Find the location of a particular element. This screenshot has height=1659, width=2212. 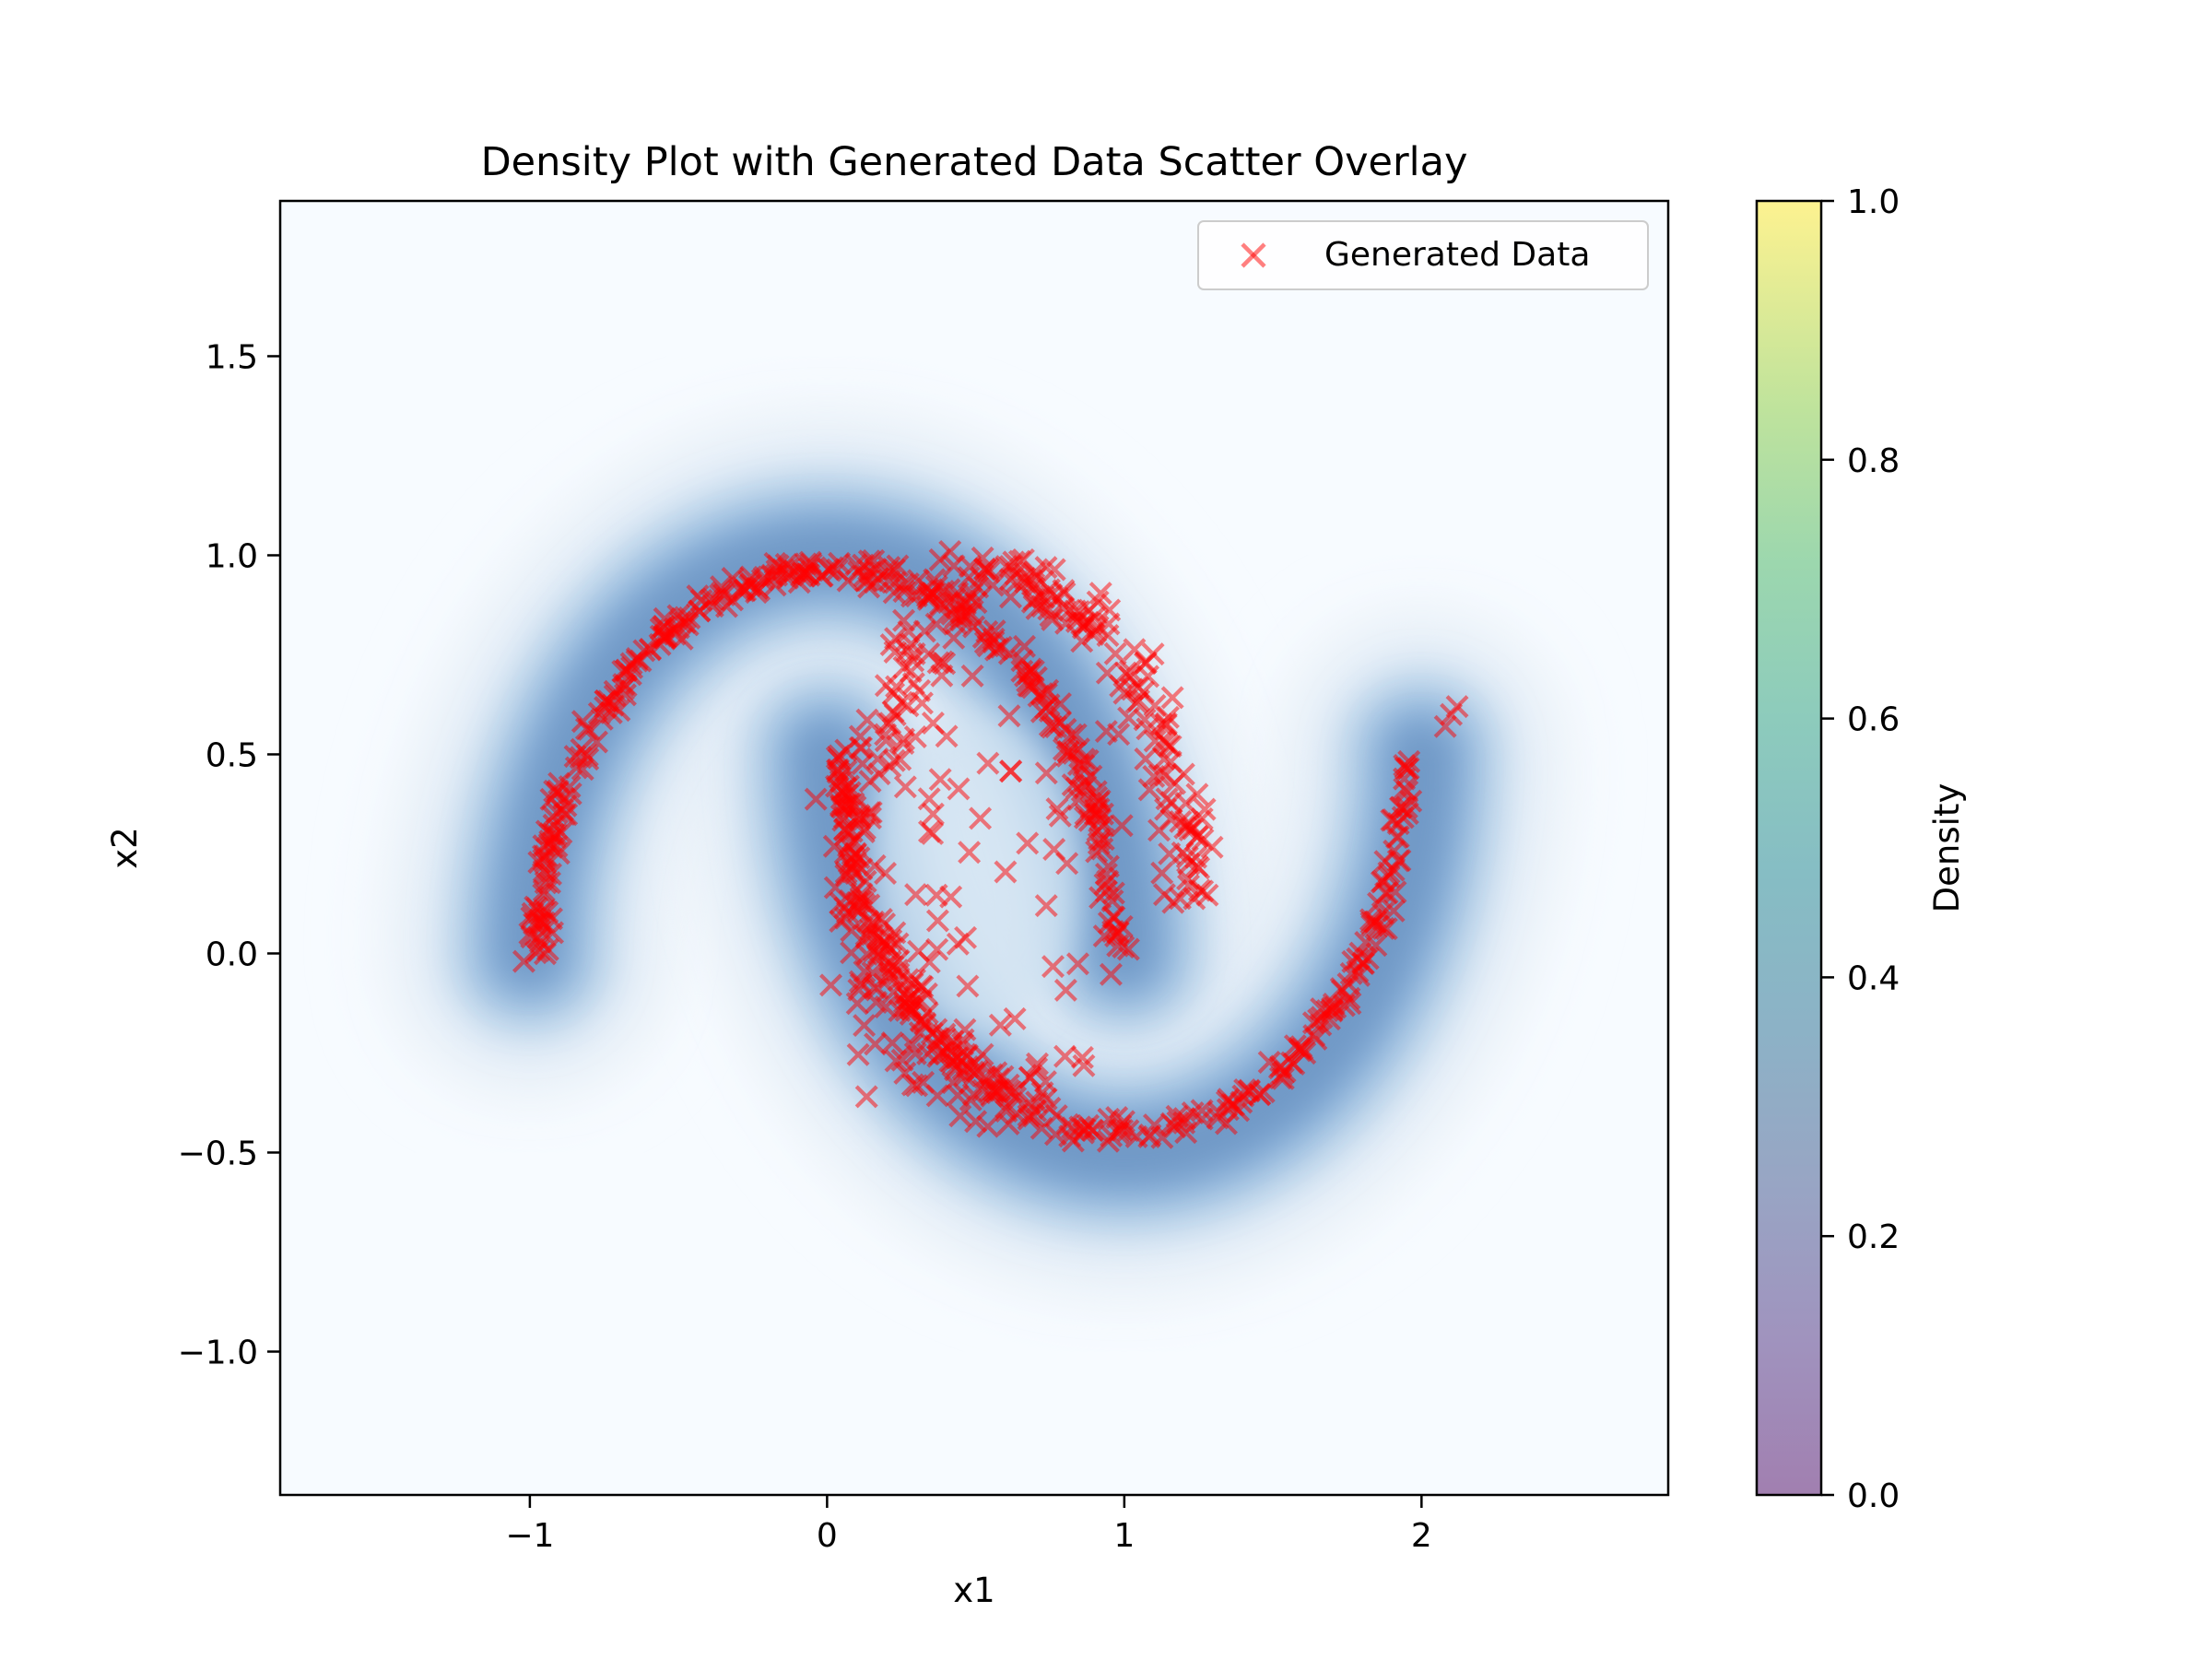

colorbar-label: Density is located at coordinates (1947, 848).